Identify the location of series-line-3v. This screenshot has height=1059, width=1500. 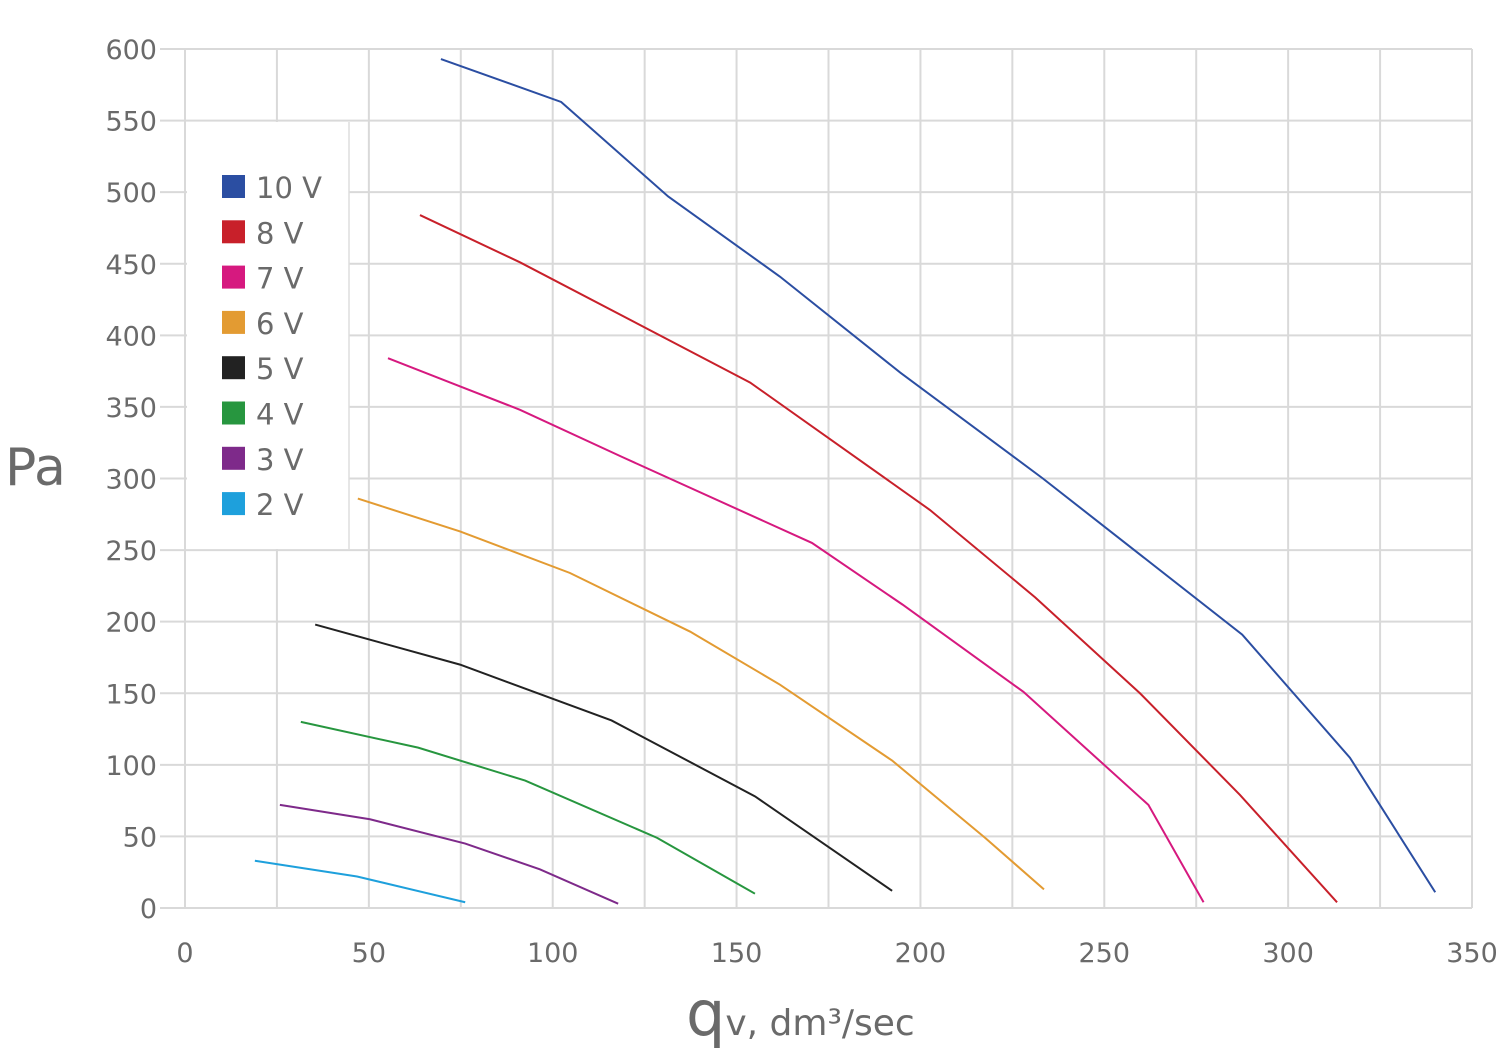
(449, 854).